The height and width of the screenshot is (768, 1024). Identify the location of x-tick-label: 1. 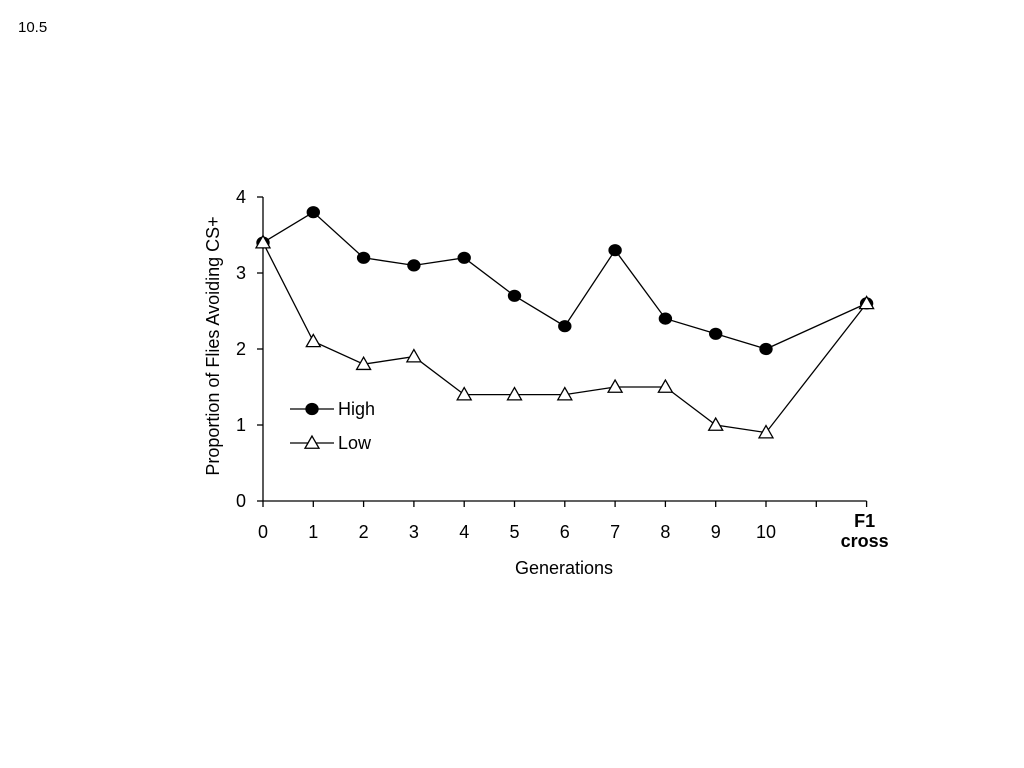
(313, 532).